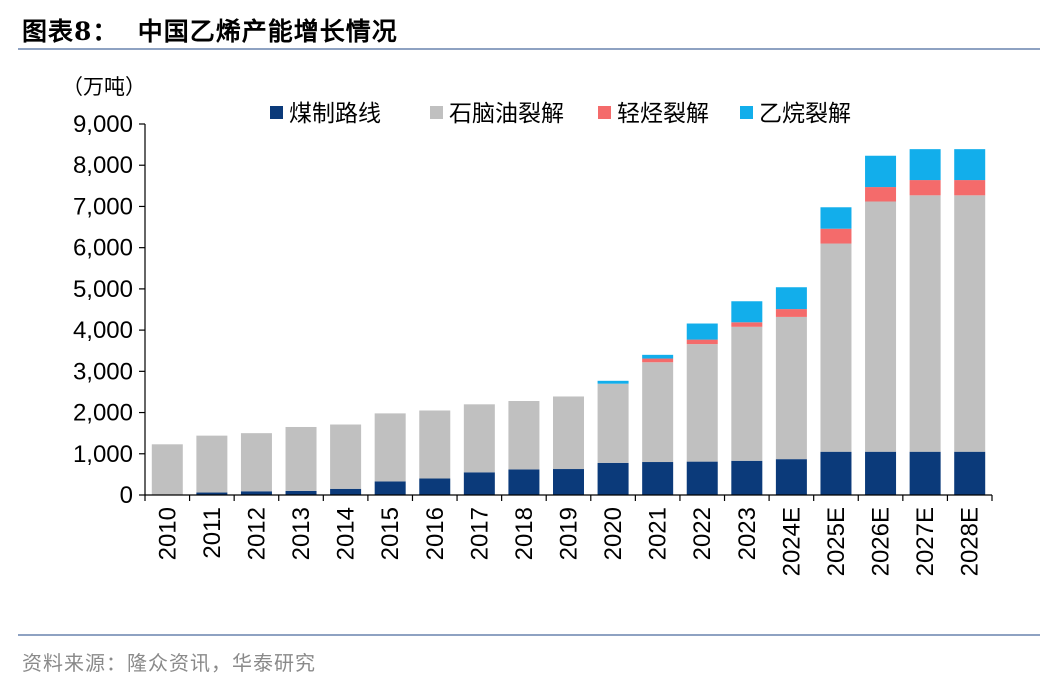 The height and width of the screenshot is (688, 1044). I want to click on x-tick-label: 2027E, so click(925, 541).